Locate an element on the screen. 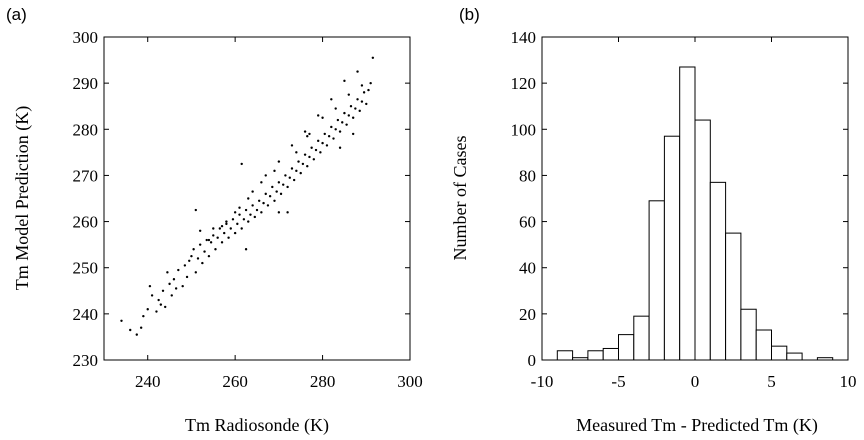  y-tick-label: 140 is located at coordinates (524, 37).